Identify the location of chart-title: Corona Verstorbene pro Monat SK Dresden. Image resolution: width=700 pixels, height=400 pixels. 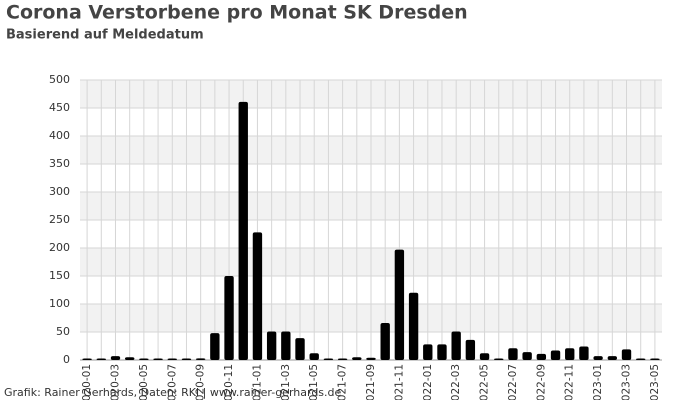
(237, 13).